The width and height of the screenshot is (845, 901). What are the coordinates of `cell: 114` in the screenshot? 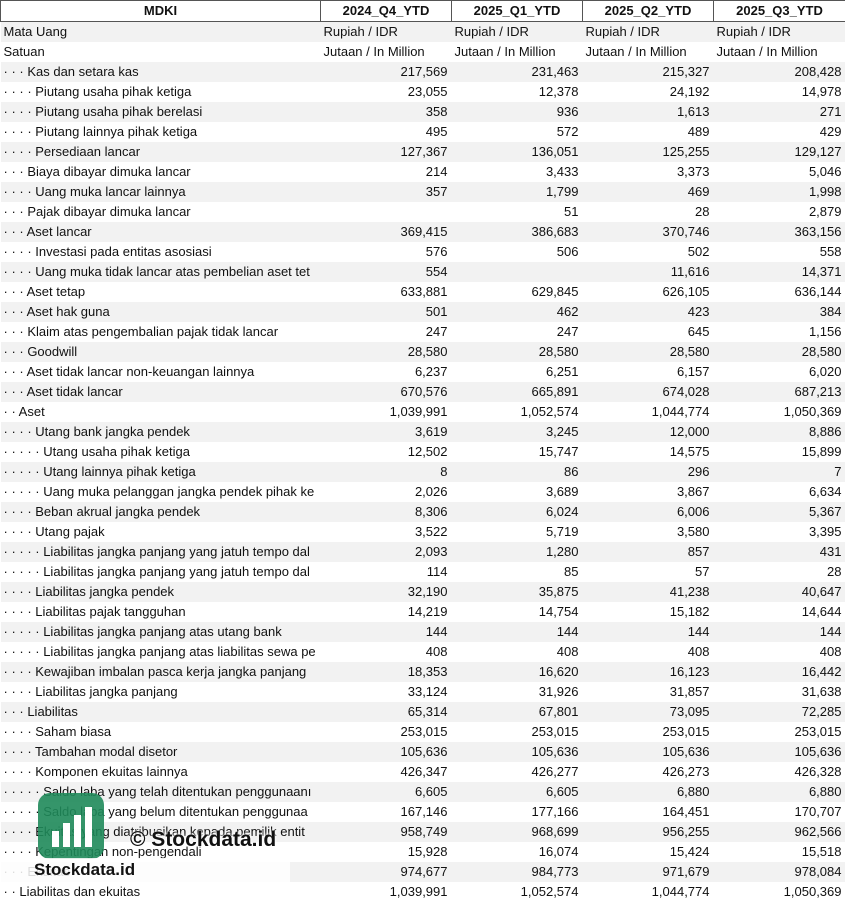 It's located at (437, 571).